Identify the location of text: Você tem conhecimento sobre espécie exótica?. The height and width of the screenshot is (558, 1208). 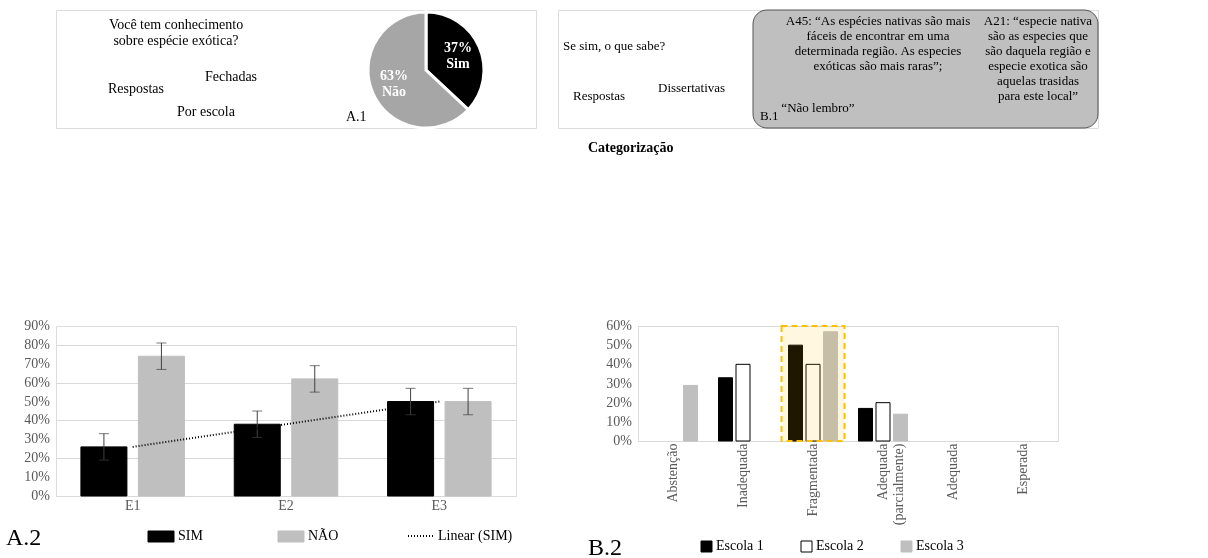
(176, 32).